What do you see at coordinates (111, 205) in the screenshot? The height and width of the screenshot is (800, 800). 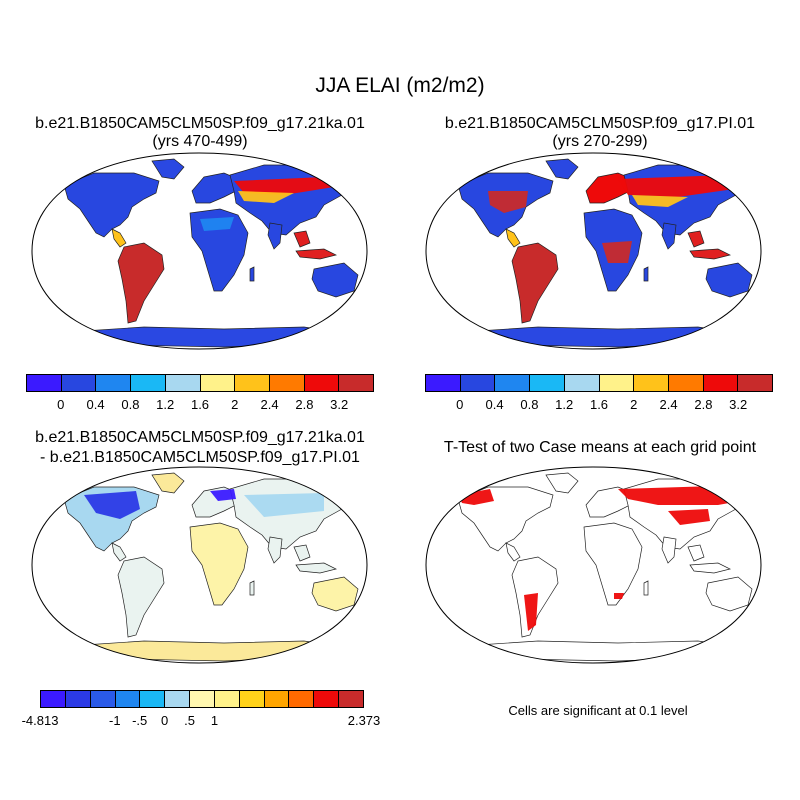 I see `landmass-northAmerica` at bounding box center [111, 205].